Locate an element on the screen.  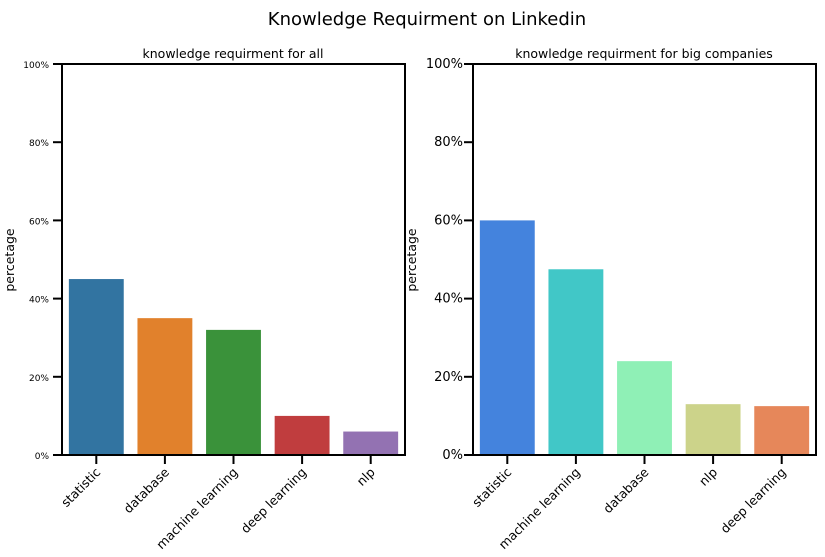
left-bar-machine-learning is located at coordinates (233, 392).